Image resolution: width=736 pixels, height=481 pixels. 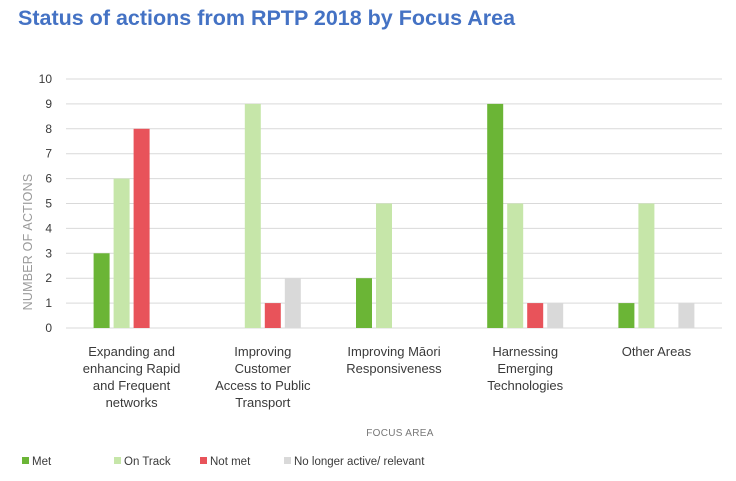 I want to click on x-category-label-line: Responsiveness, so click(x=394, y=368).